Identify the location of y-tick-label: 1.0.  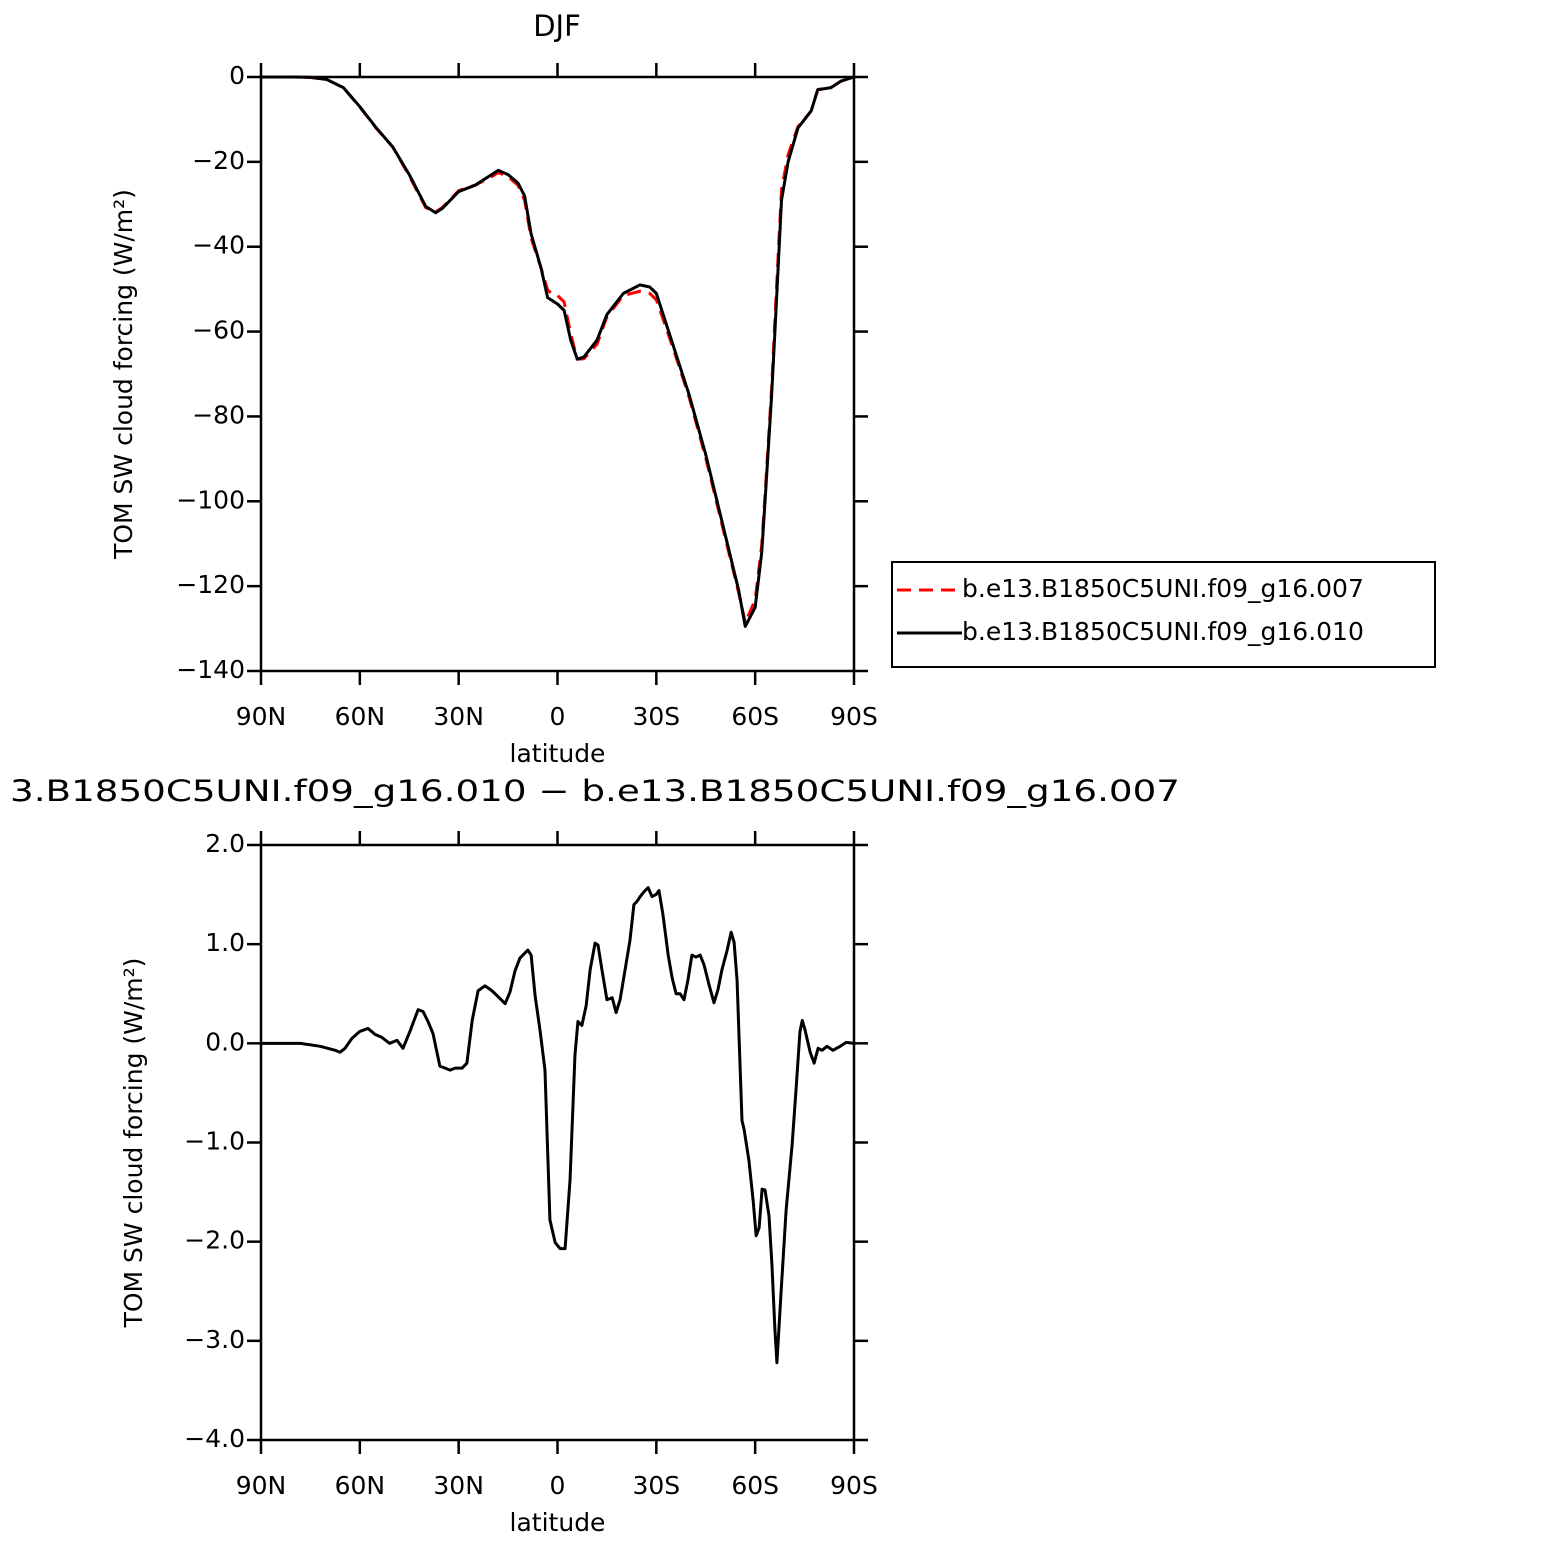
(225, 942).